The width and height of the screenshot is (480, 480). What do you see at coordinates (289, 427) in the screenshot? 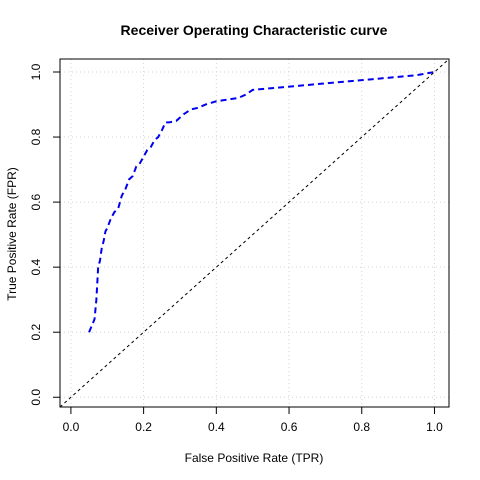
I see `x-tick-label: 0.6` at bounding box center [289, 427].